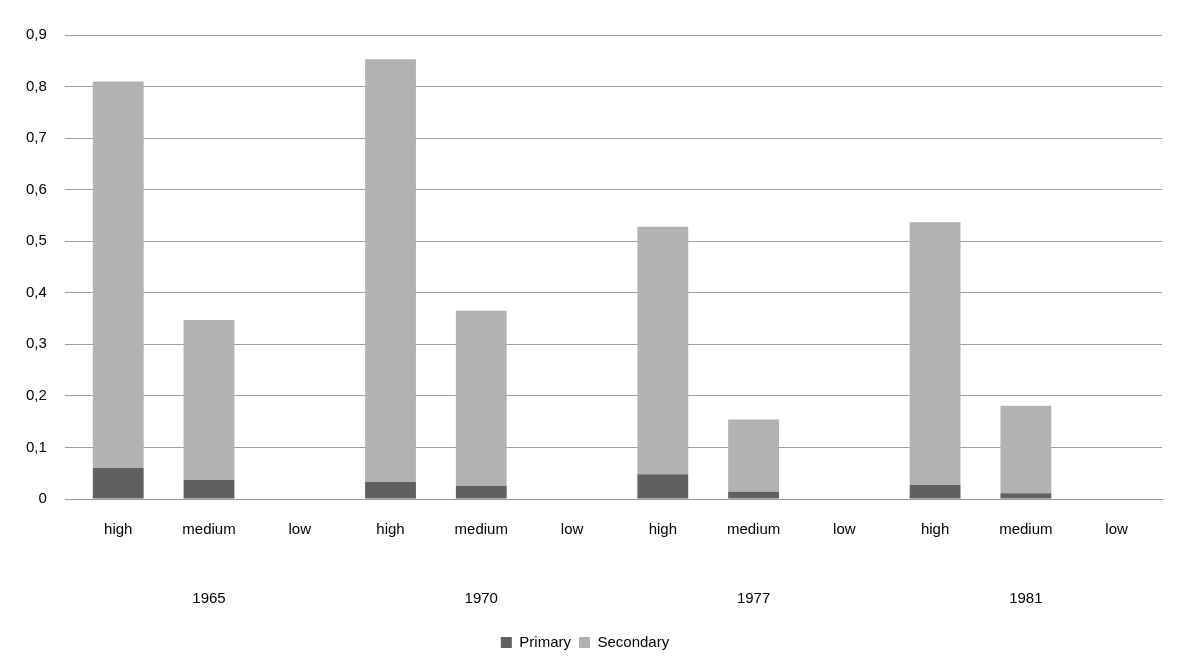  What do you see at coordinates (1026, 598) in the screenshot?
I see `text: 1981` at bounding box center [1026, 598].